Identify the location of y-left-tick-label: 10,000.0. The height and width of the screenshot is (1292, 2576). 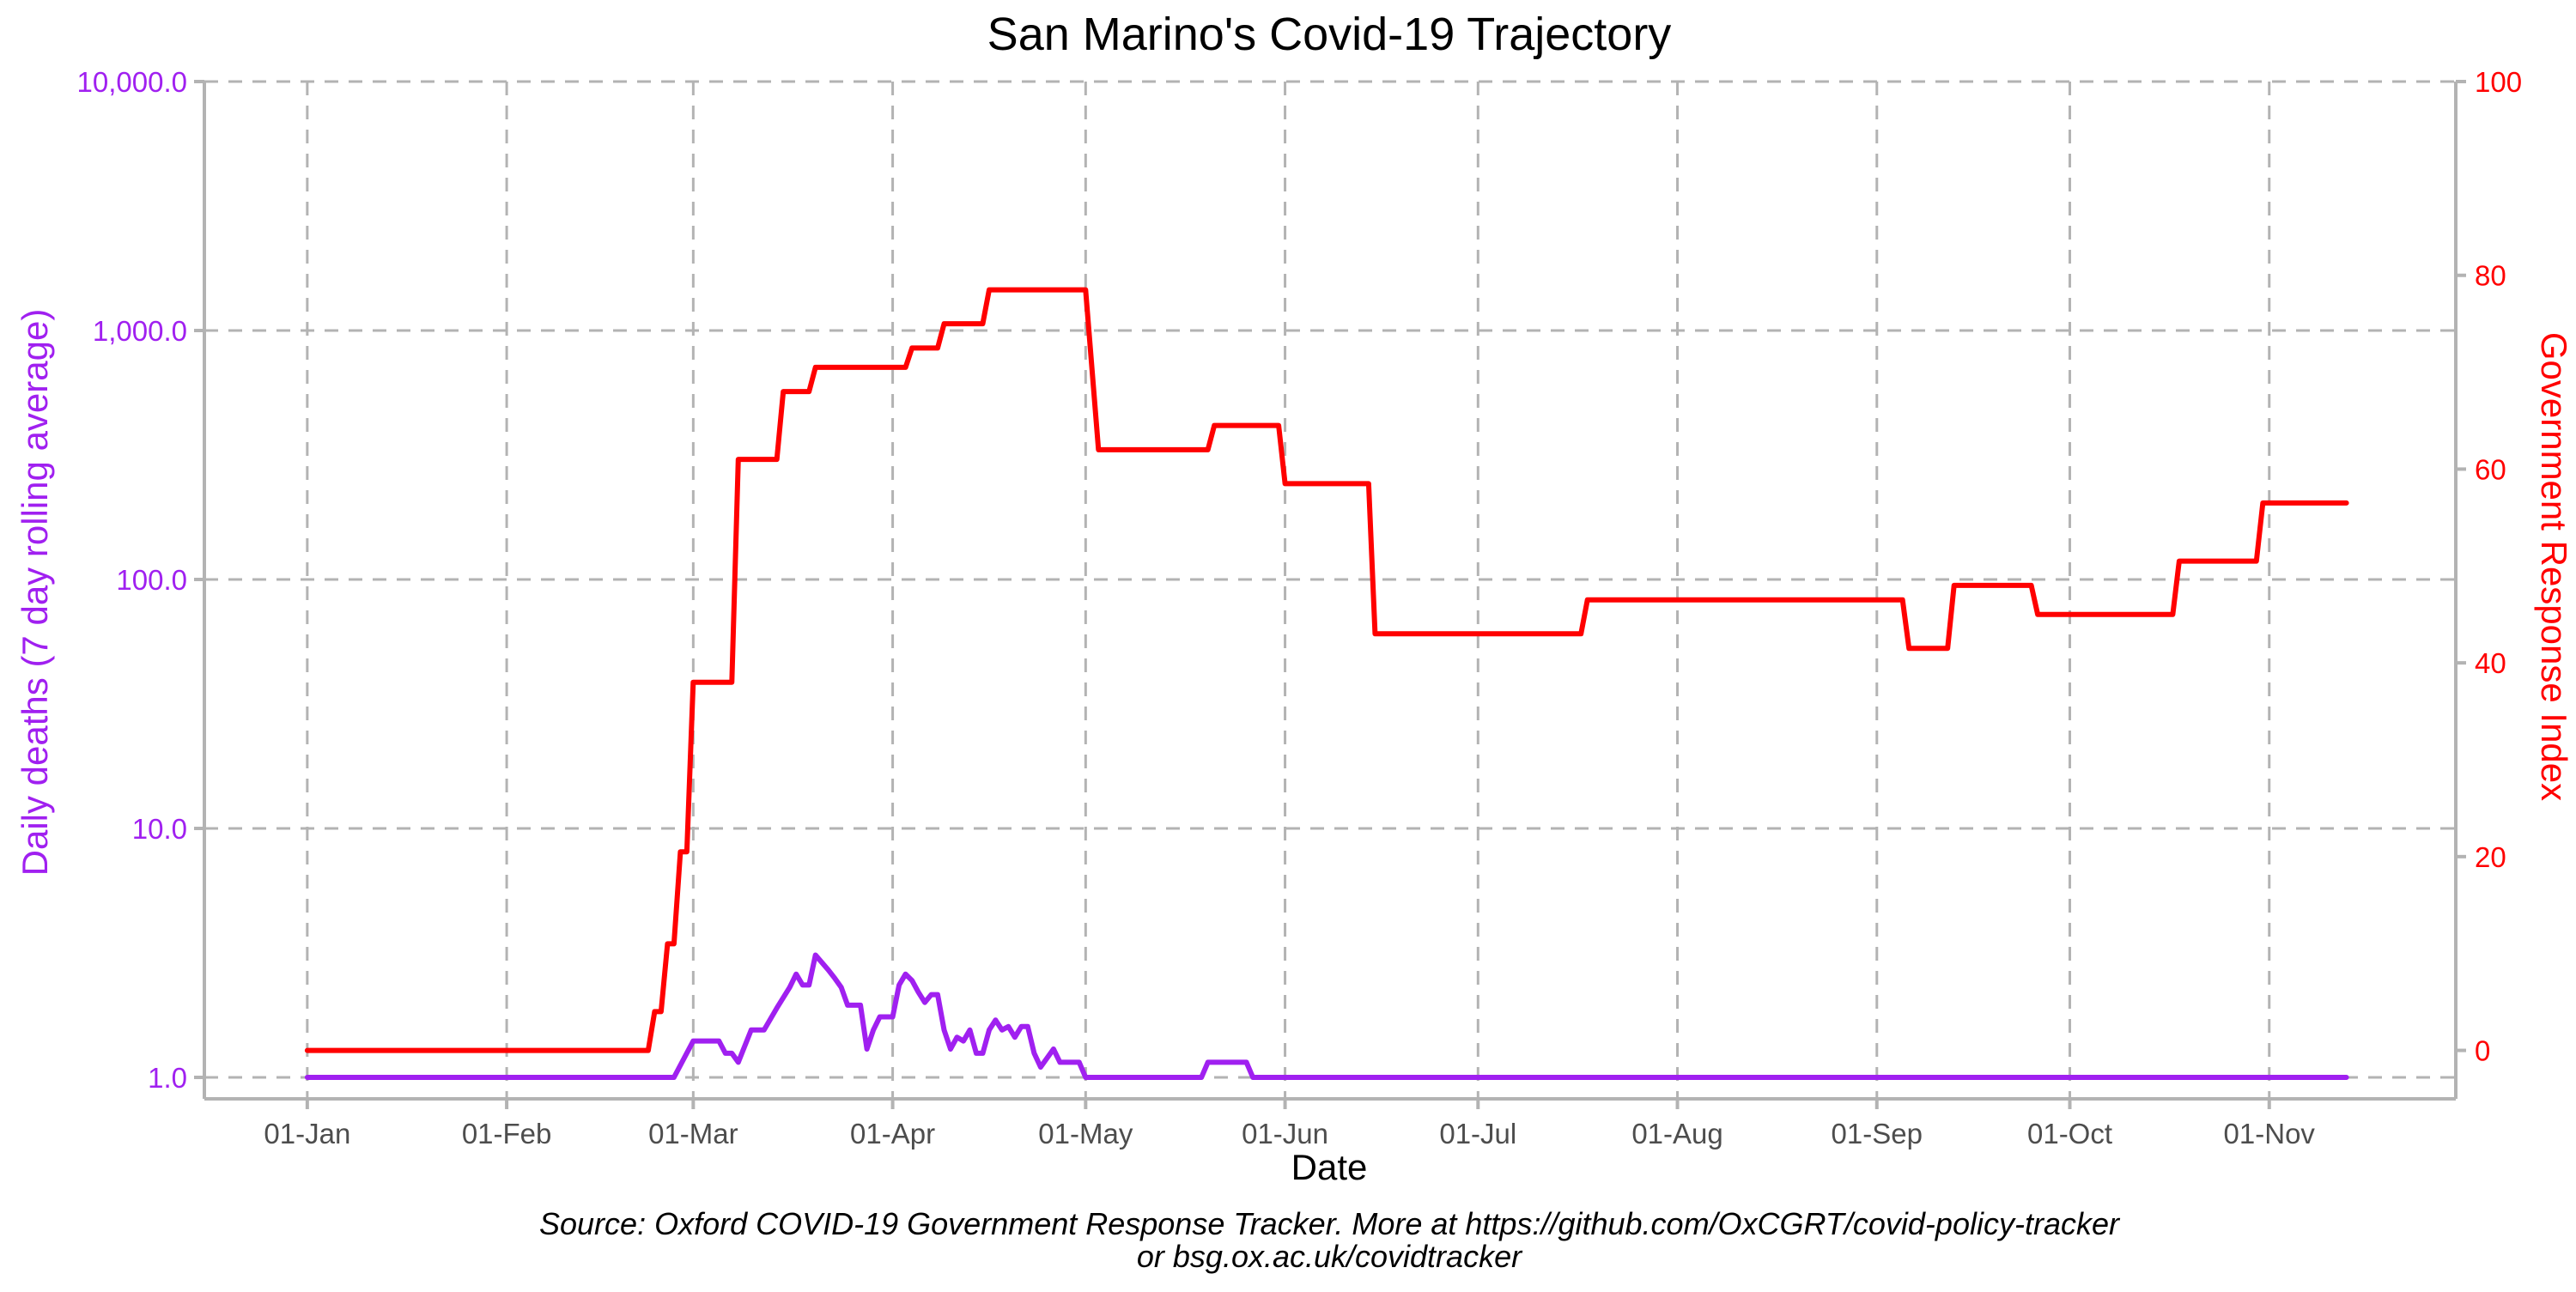
(132, 82).